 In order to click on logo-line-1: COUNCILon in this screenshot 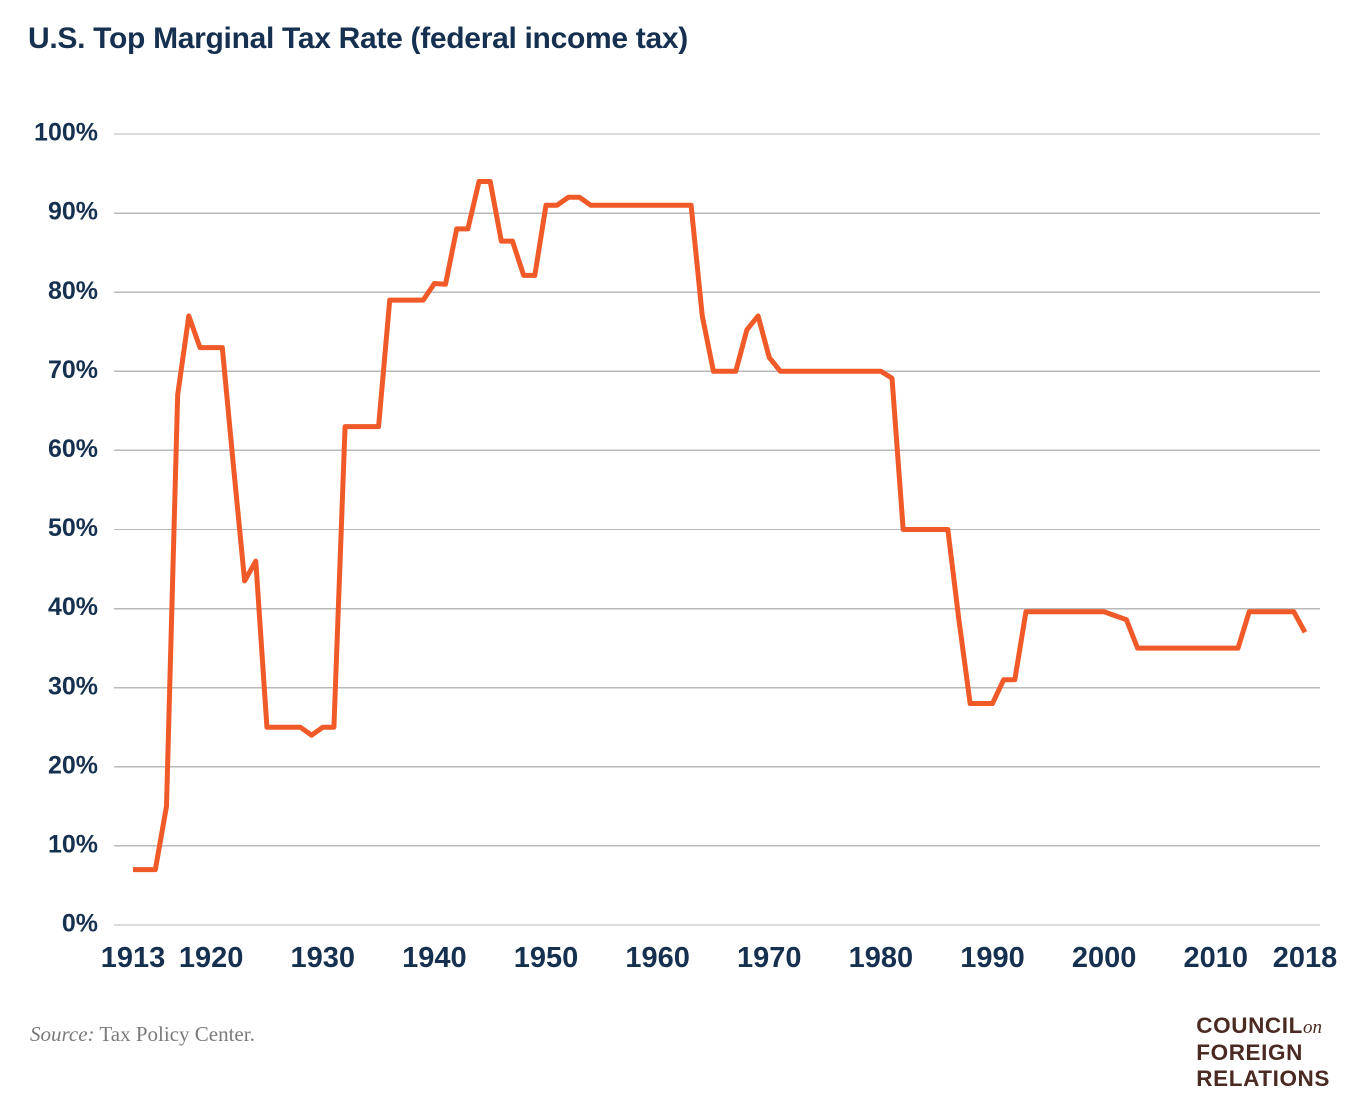, I will do `click(1263, 1026)`.